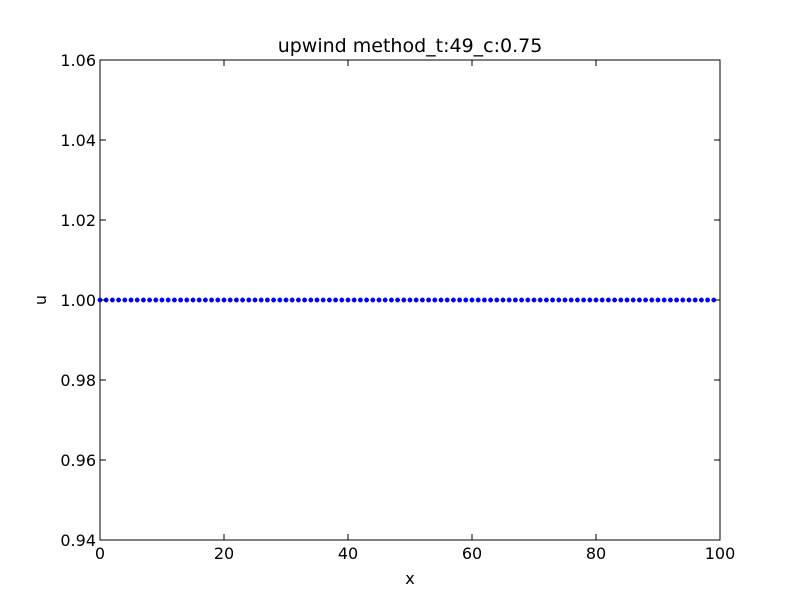  What do you see at coordinates (78, 300) in the screenshot?
I see `y-tick-label: 1.00` at bounding box center [78, 300].